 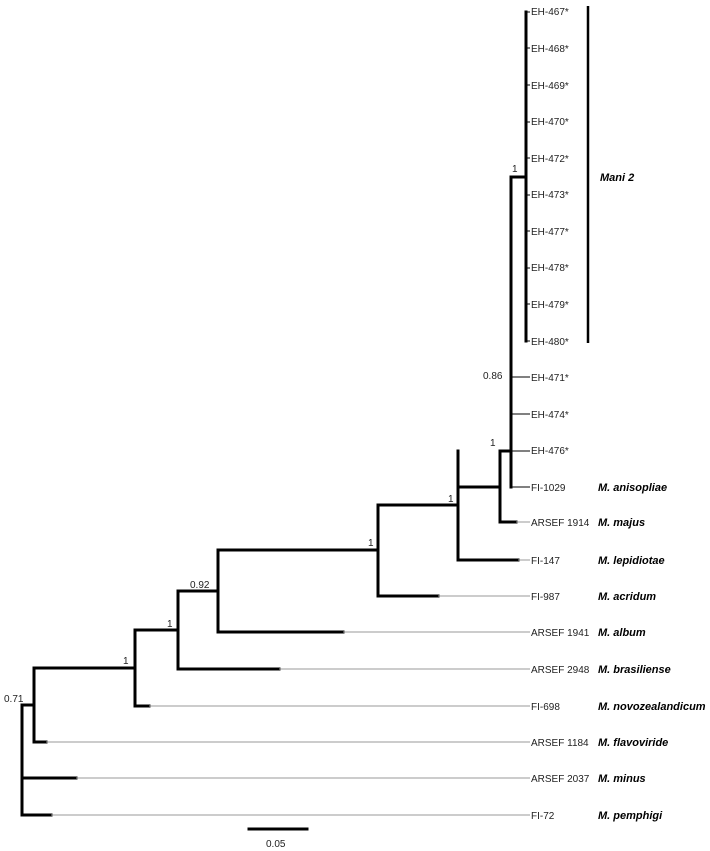 I want to click on leaf-label-eh470: EH-470*, so click(x=550, y=122).